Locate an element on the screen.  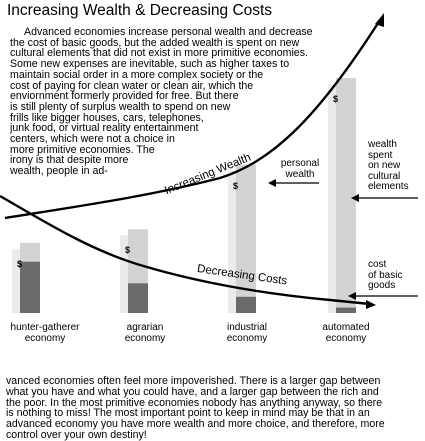
dollar-marker-industrial: $ is located at coordinates (236, 185).